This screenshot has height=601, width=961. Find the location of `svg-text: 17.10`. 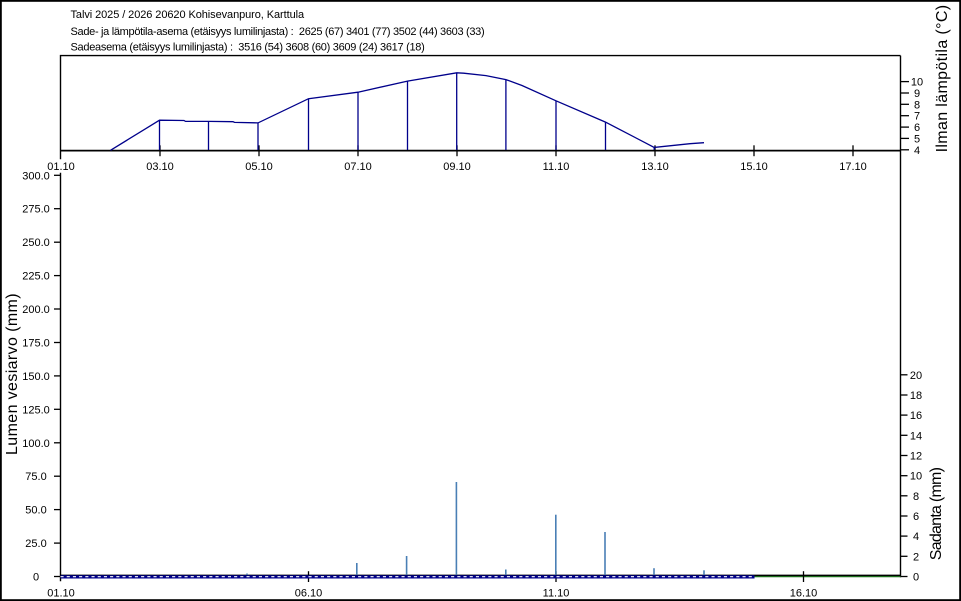

svg-text: 17.10 is located at coordinates (853, 167).